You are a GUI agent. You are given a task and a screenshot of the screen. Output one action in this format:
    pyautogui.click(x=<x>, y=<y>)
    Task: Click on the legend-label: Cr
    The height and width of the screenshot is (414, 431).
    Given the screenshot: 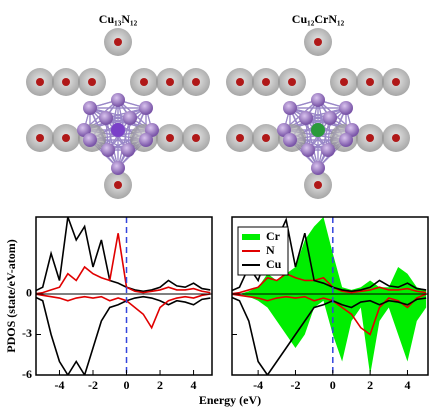 What is the action you would take?
    pyautogui.click(x=273, y=236)
    